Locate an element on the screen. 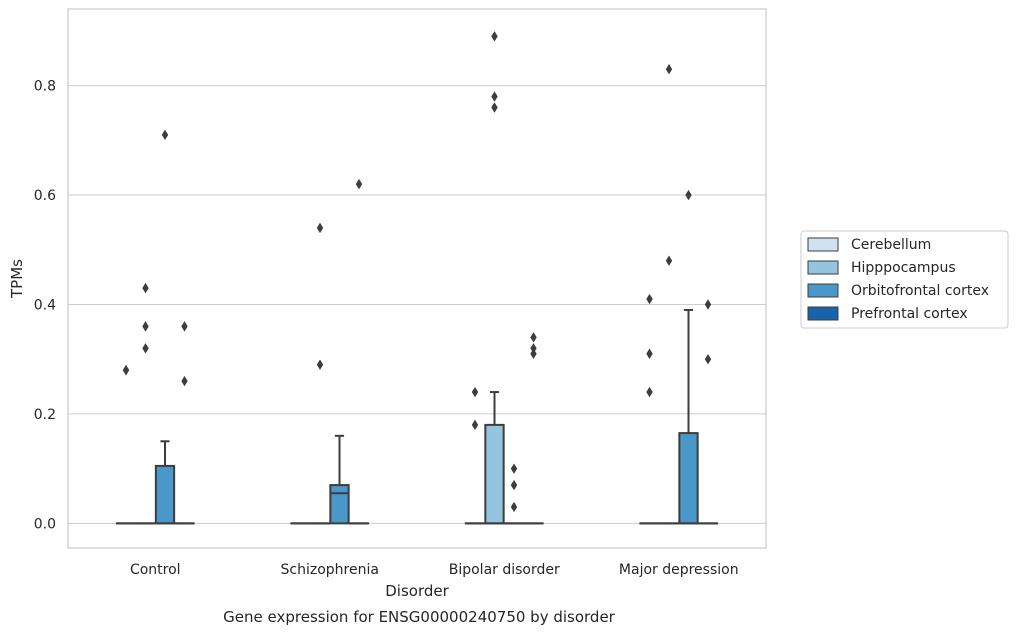 The height and width of the screenshot is (634, 1018). legend-frame is located at coordinates (904, 279).